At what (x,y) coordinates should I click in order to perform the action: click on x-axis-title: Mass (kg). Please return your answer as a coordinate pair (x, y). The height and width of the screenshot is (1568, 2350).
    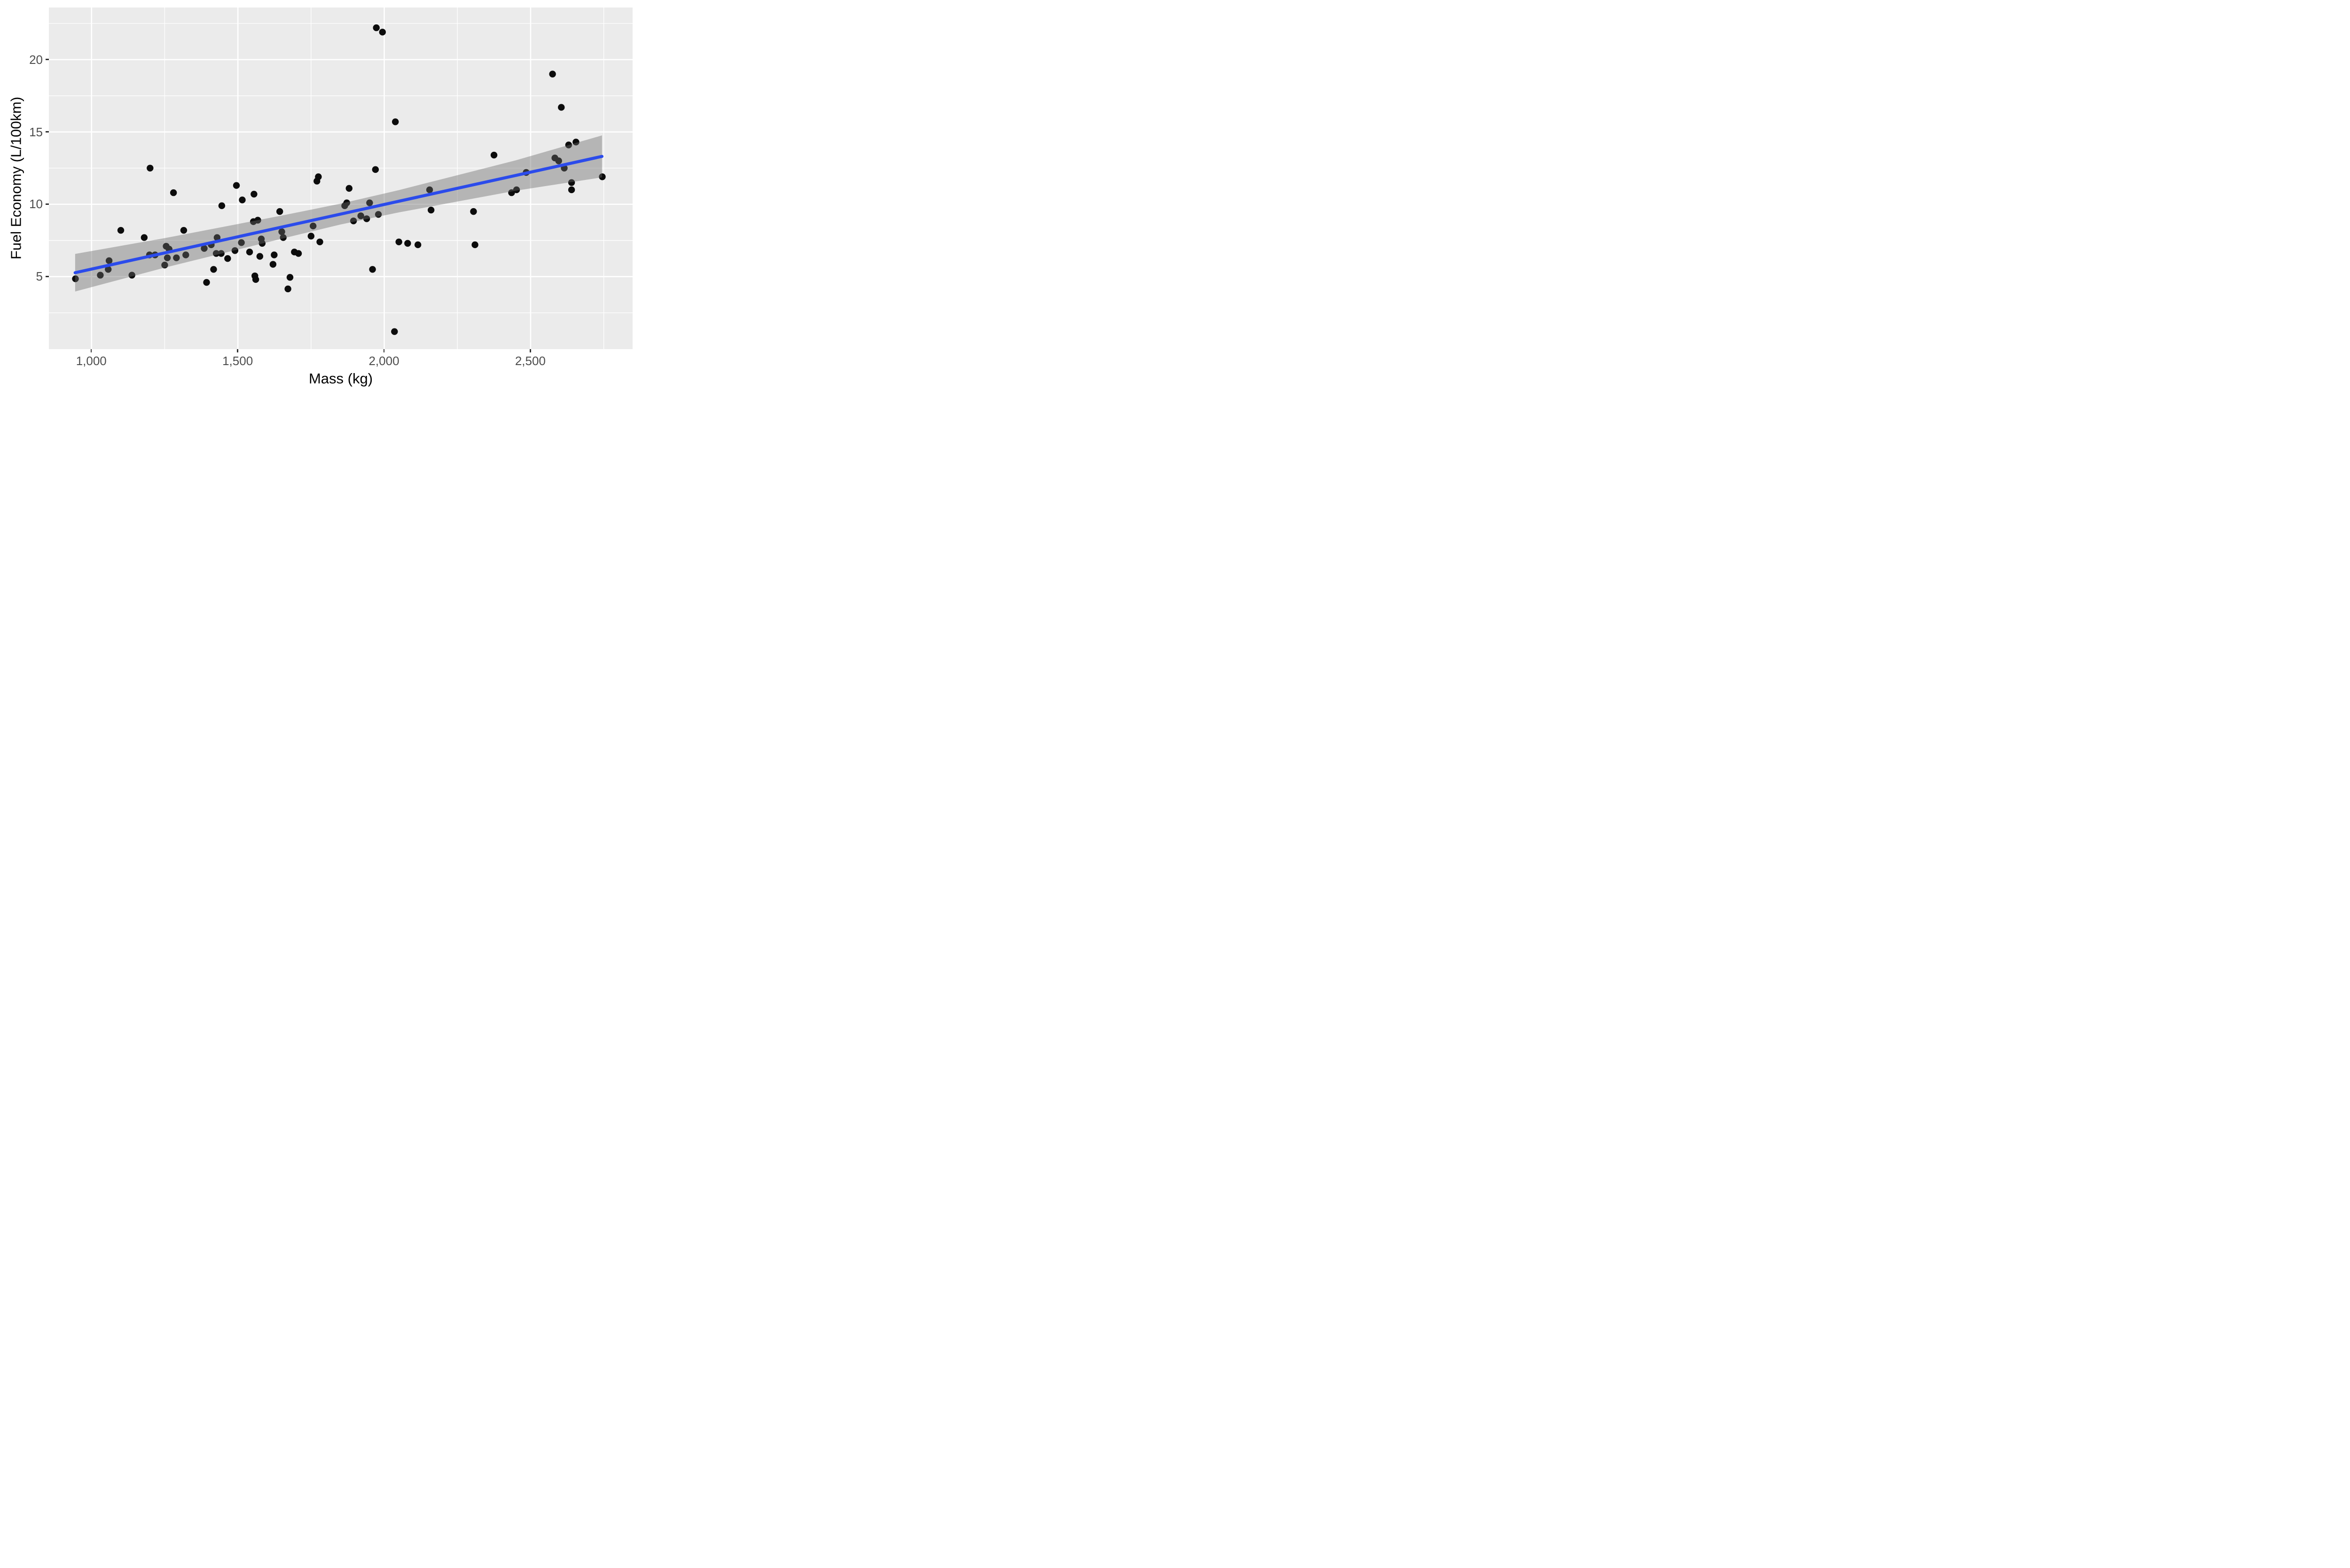
    Looking at the image, I should click on (340, 378).